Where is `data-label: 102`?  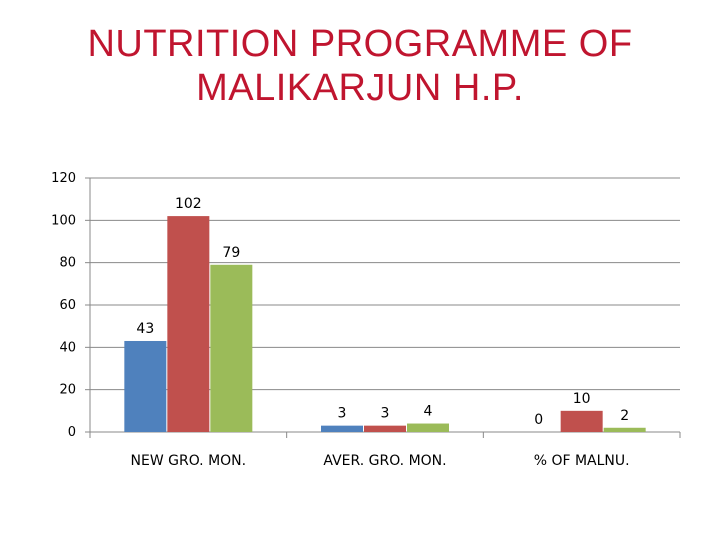
data-label: 102 is located at coordinates (188, 204).